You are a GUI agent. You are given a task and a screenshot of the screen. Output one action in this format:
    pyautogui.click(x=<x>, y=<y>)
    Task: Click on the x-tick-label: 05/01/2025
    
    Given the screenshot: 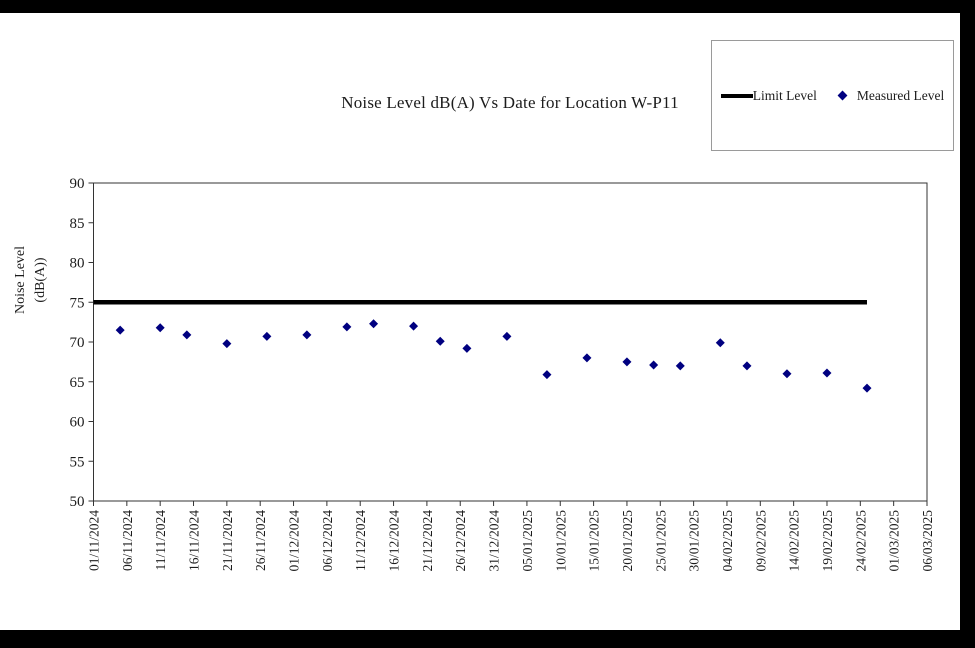 What is the action you would take?
    pyautogui.click(x=527, y=541)
    